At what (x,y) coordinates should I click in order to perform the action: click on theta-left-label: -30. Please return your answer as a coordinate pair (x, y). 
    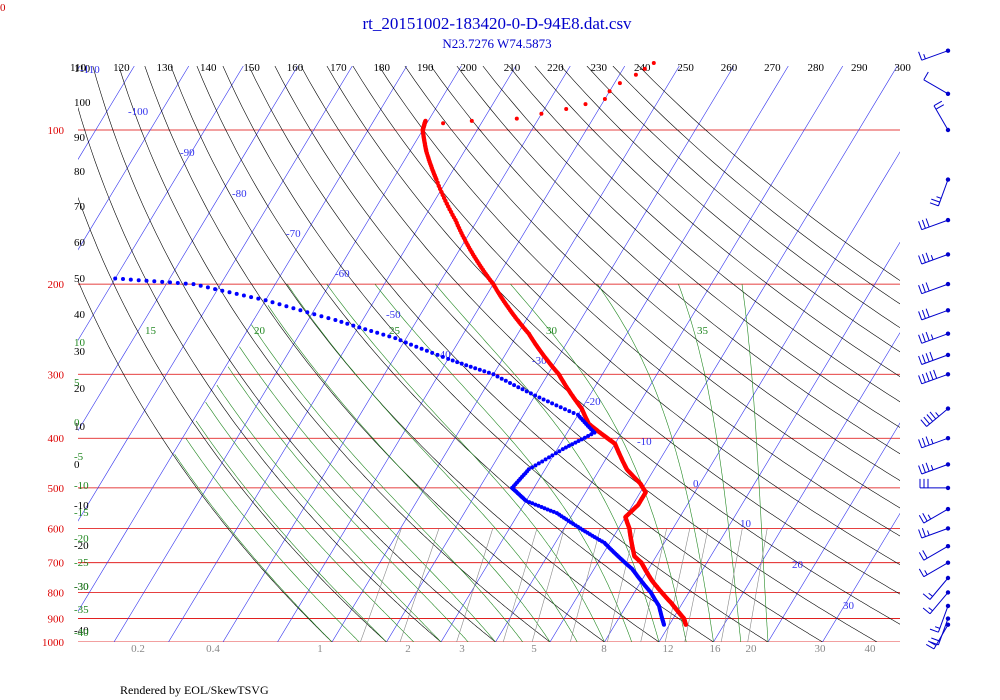
    Looking at the image, I should click on (81, 587).